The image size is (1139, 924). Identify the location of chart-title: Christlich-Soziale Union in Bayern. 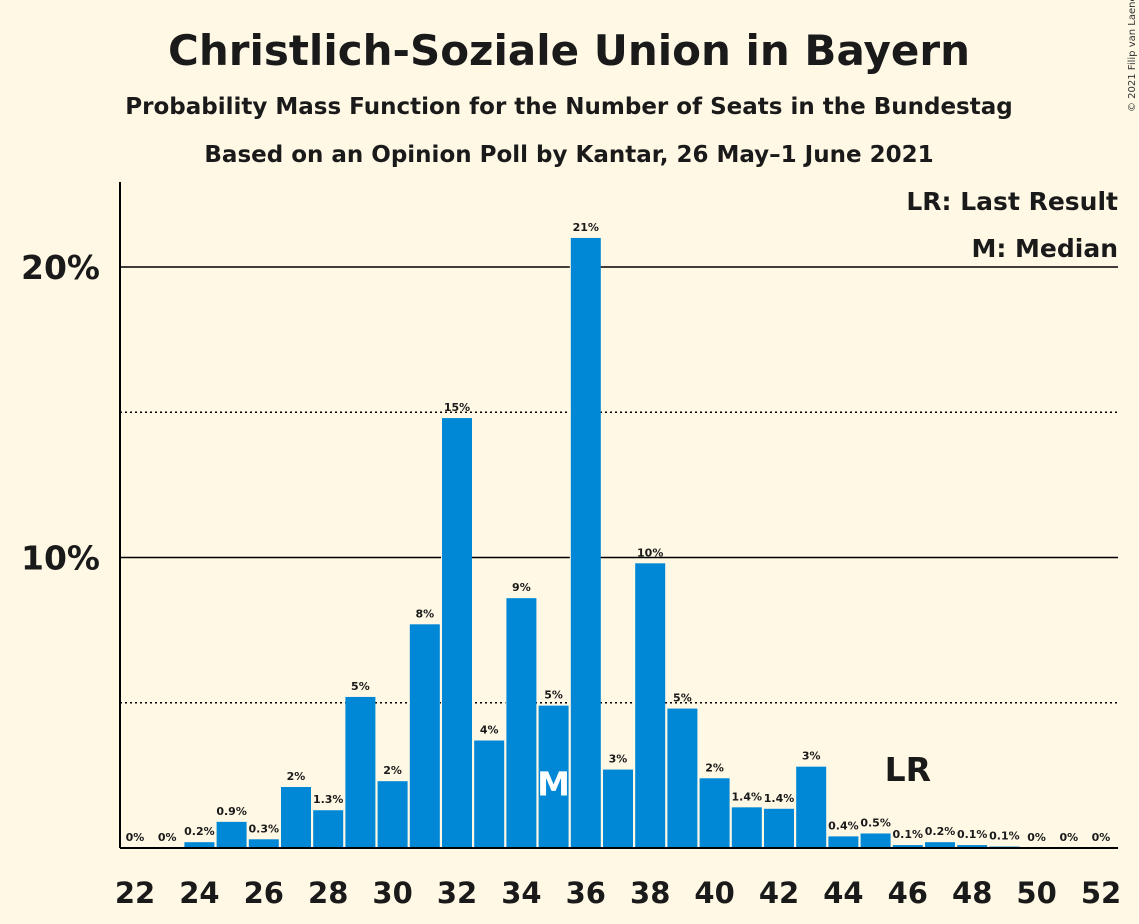
(569, 50).